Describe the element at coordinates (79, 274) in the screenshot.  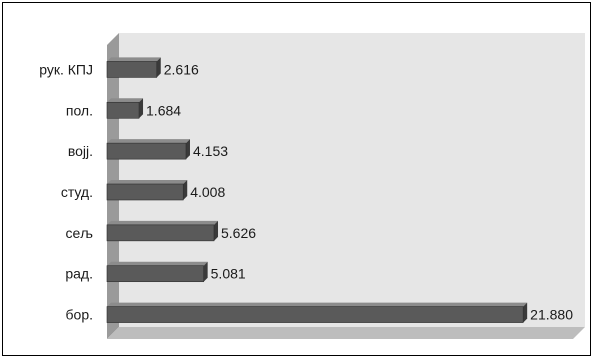
I see `category-label: рад.` at that location.